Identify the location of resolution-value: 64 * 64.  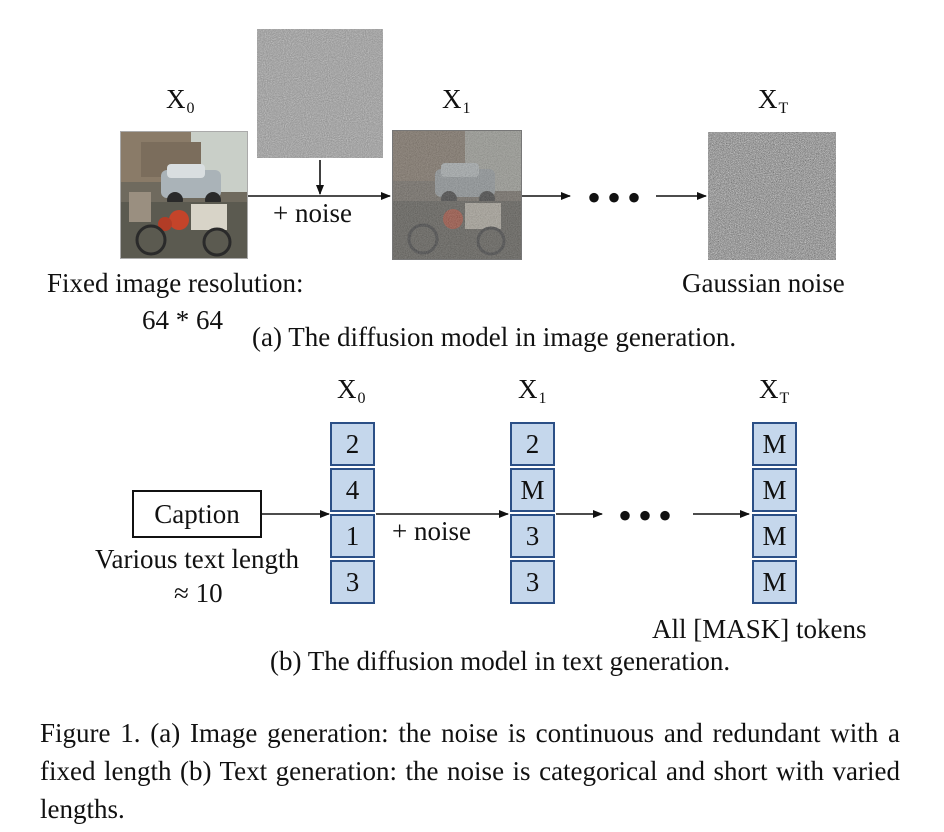
(182, 320).